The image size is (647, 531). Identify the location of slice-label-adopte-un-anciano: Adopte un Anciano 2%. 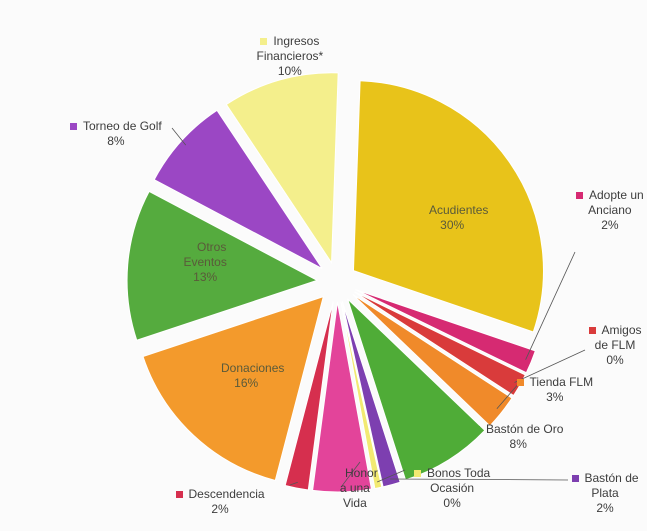
(610, 210).